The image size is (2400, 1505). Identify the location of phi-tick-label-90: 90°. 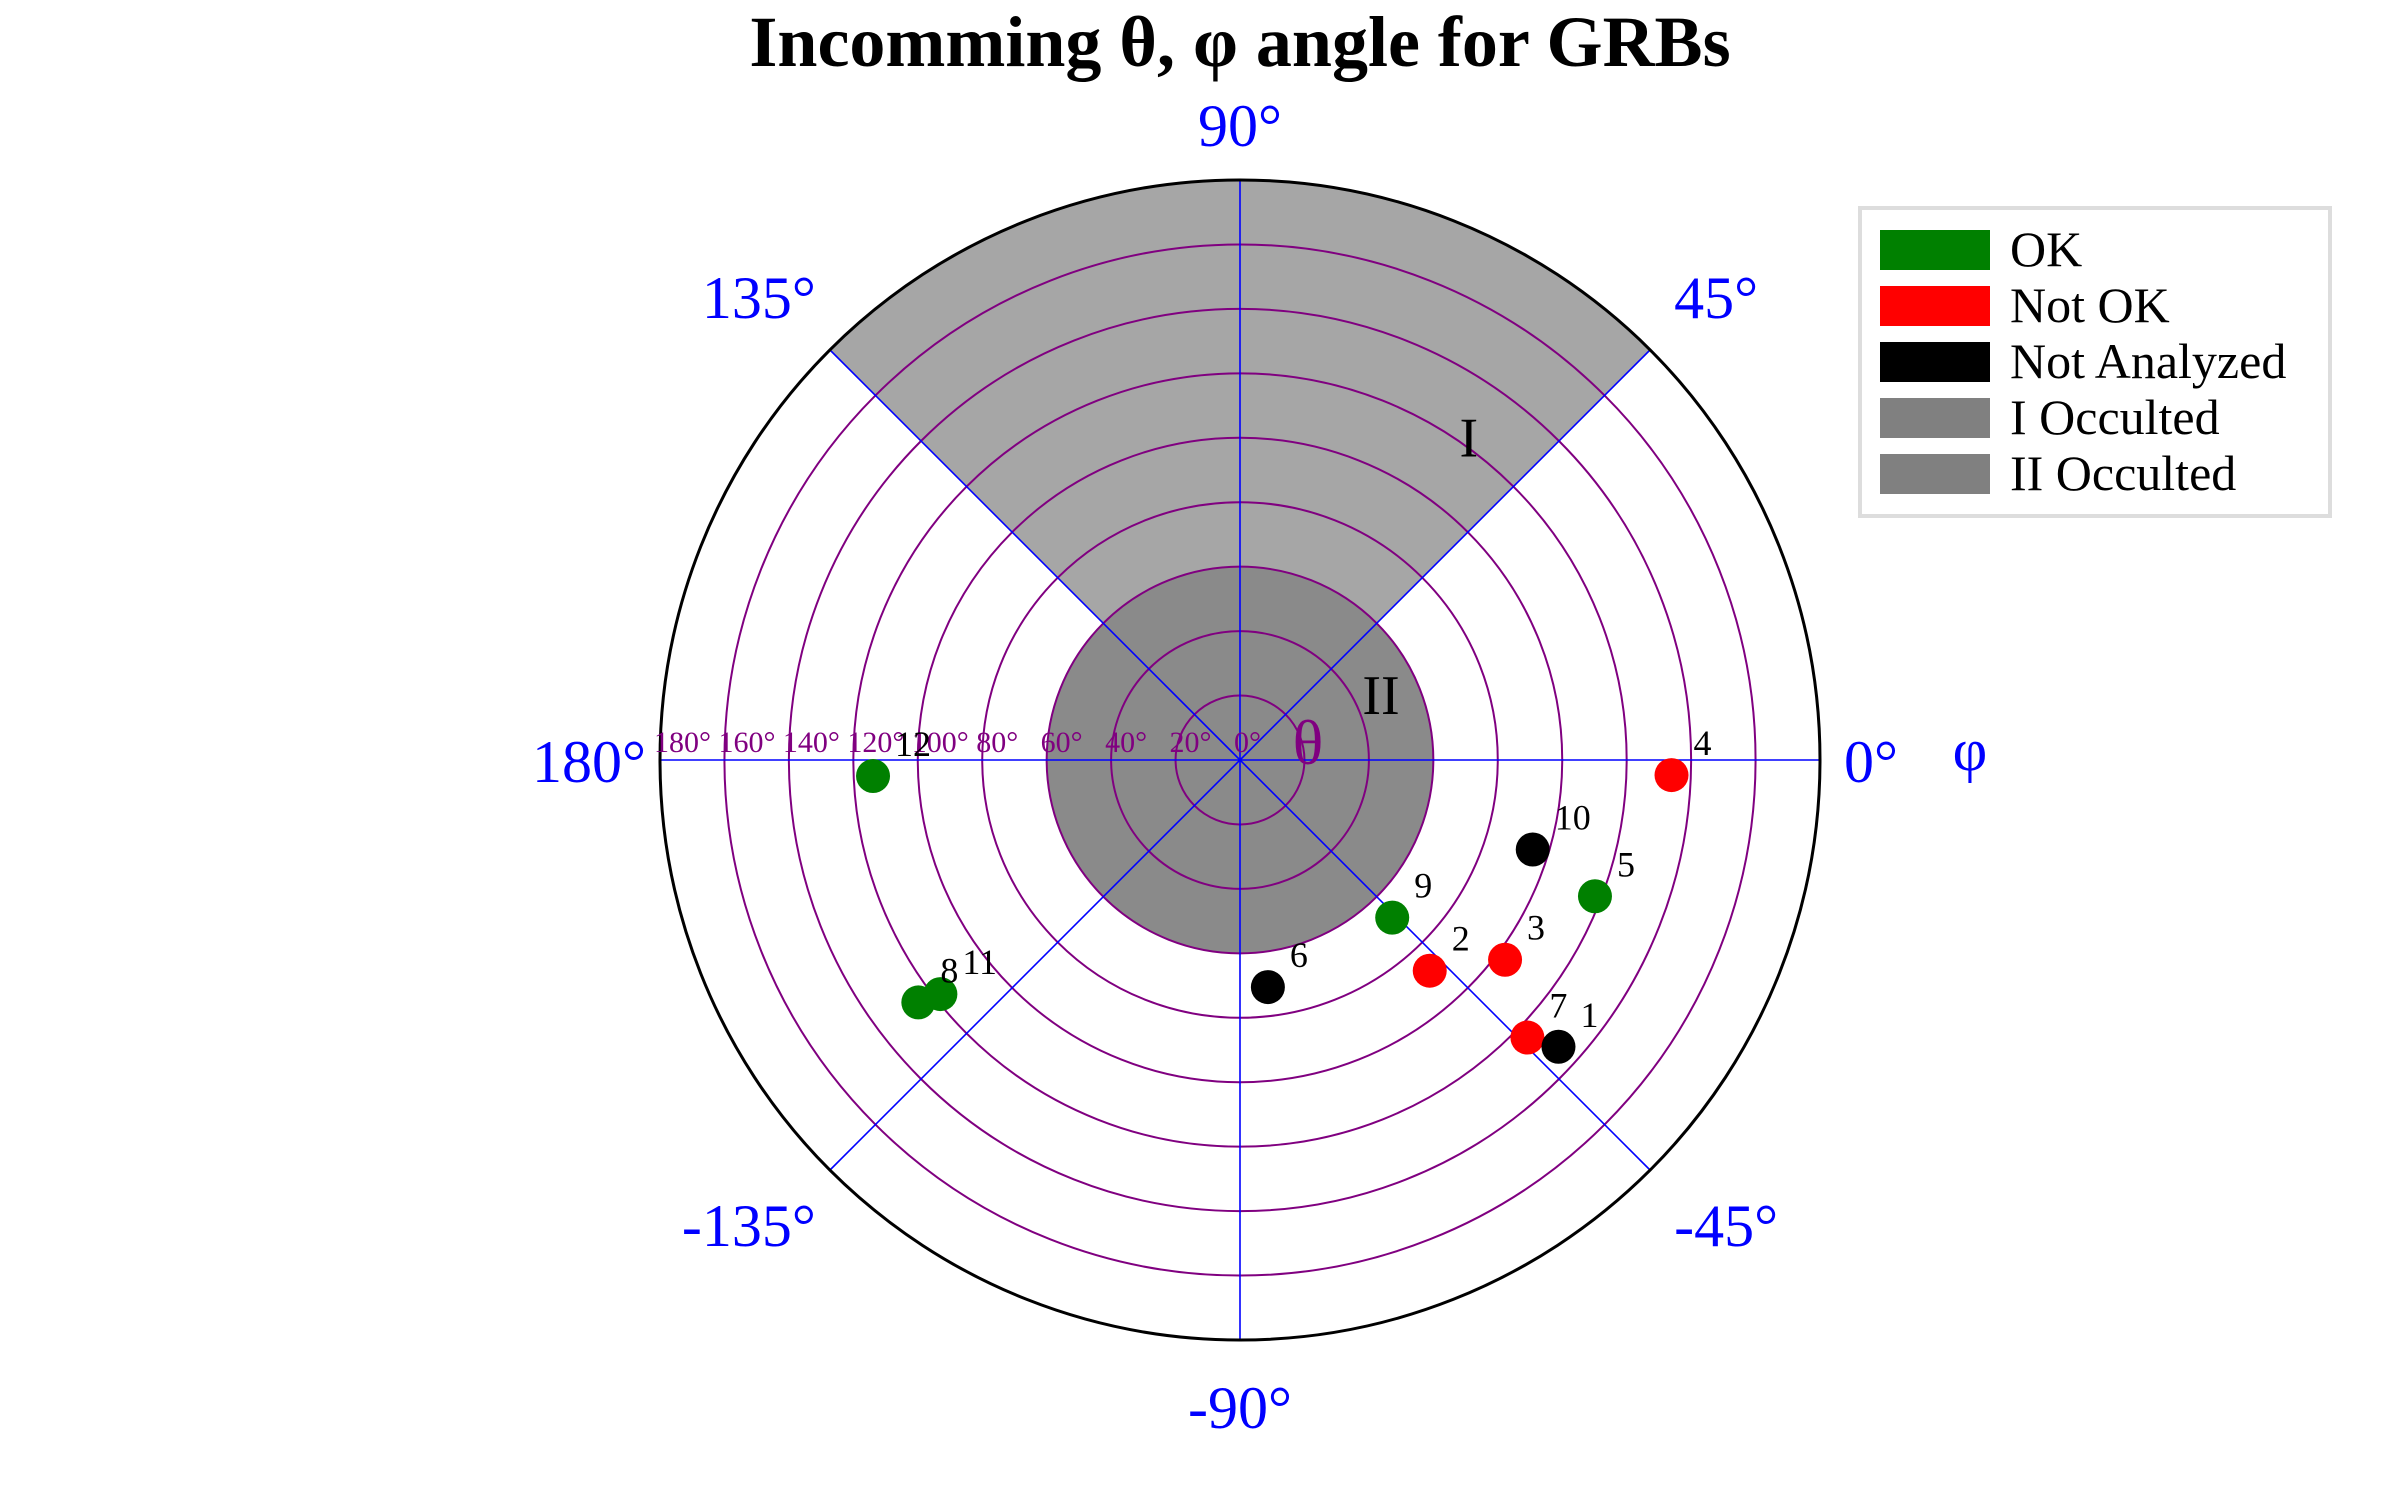
(1240, 126).